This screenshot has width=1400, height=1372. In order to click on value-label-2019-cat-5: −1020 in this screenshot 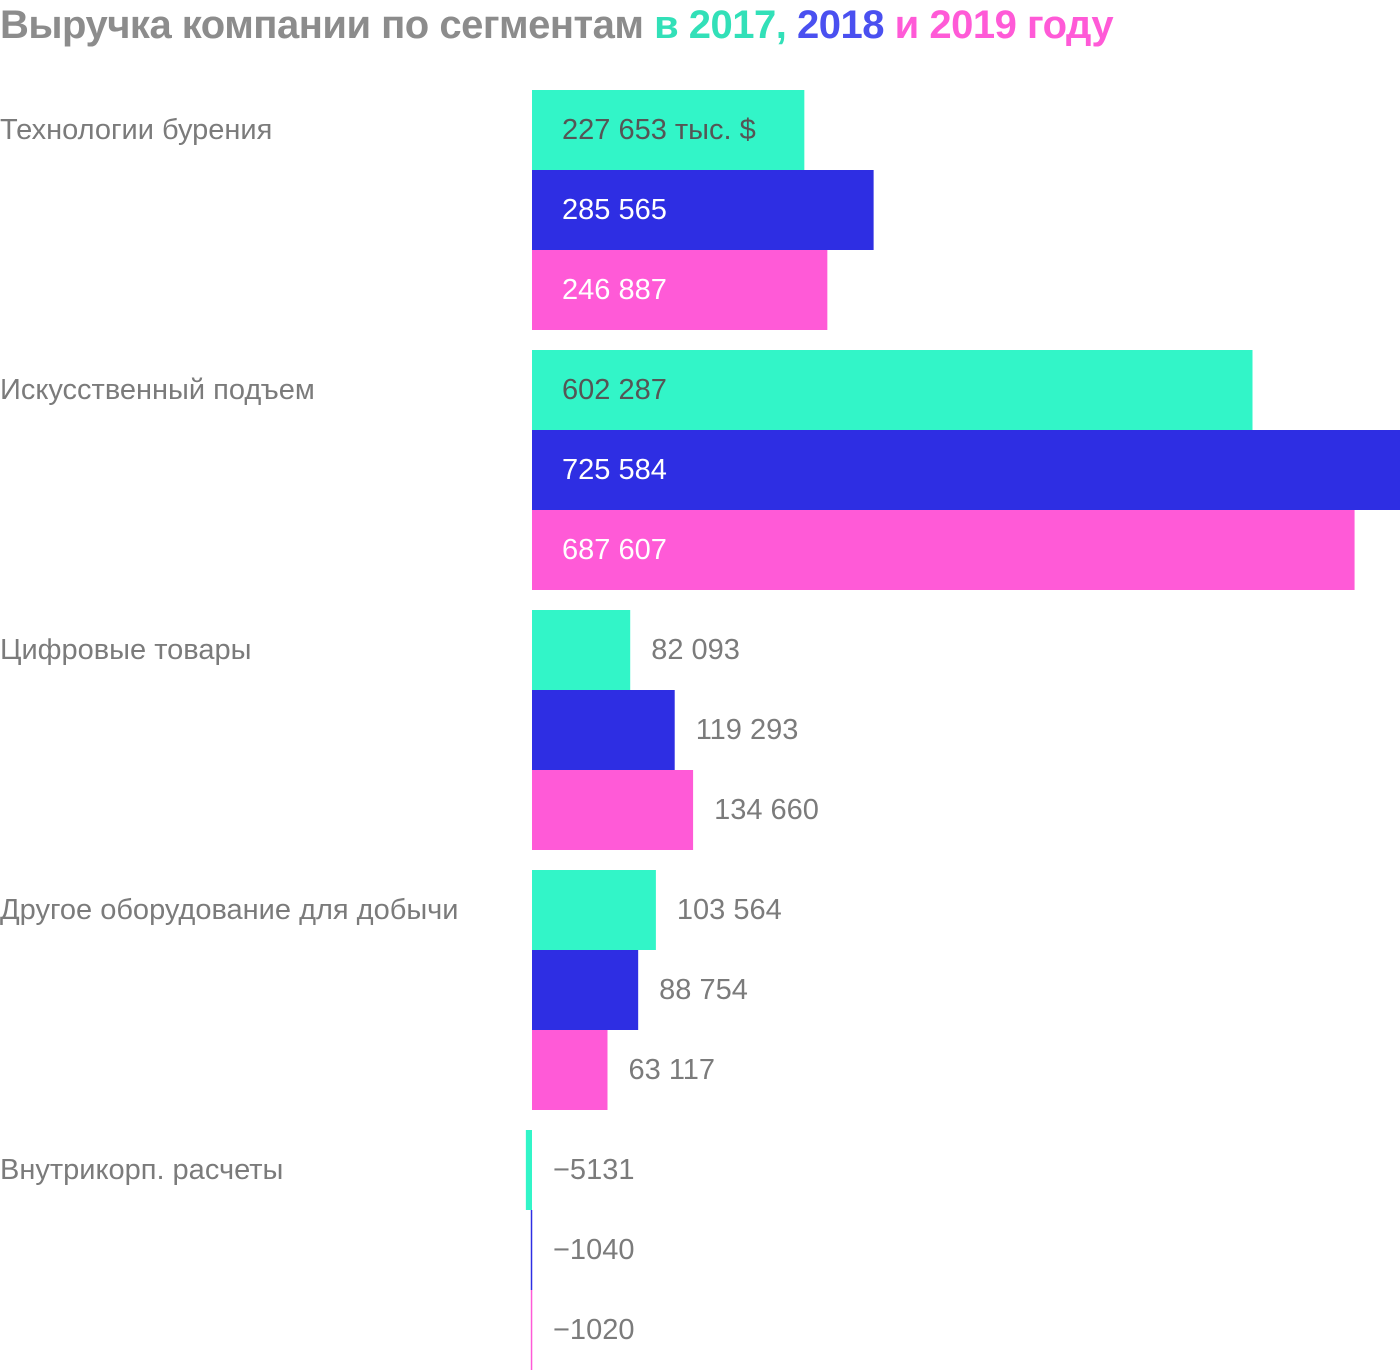, I will do `click(593, 1330)`.